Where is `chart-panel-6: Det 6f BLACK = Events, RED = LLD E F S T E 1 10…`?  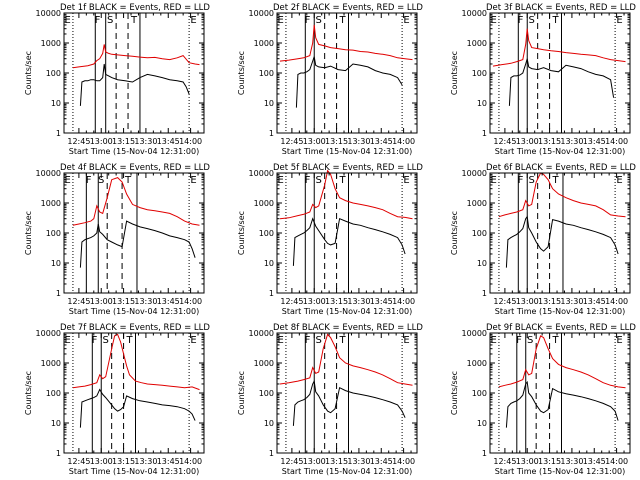 chart-panel-6: Det 6f BLACK = Events, RED = LLD E F S T E 1 10… is located at coordinates (543, 239).